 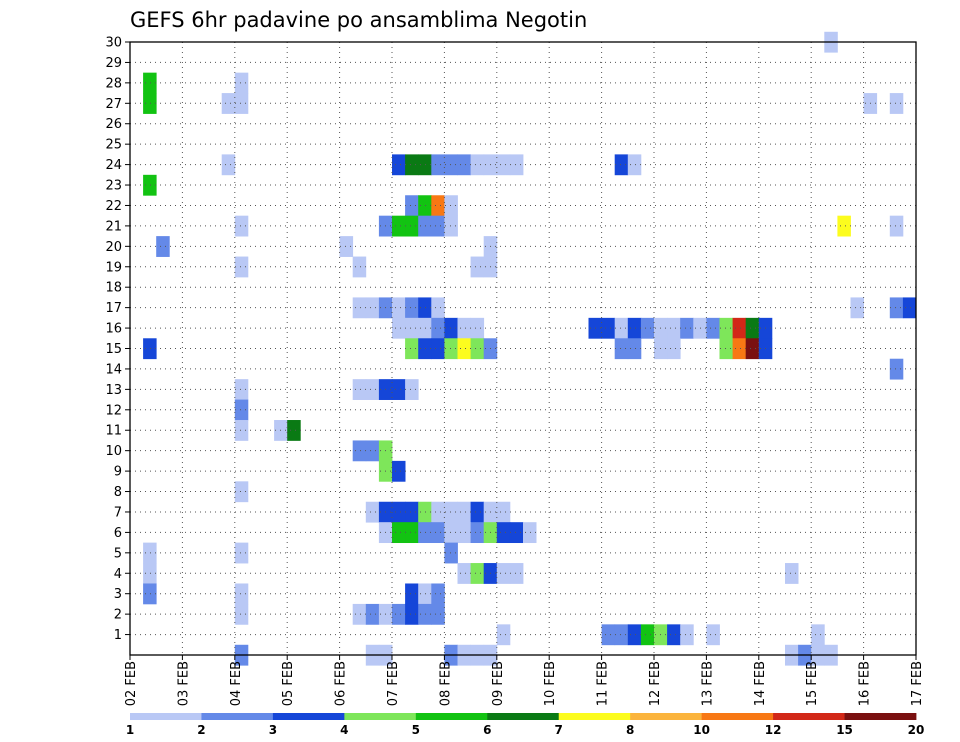 What do you see at coordinates (131, 683) in the screenshot?
I see `x-tick-label: 02 FEB` at bounding box center [131, 683].